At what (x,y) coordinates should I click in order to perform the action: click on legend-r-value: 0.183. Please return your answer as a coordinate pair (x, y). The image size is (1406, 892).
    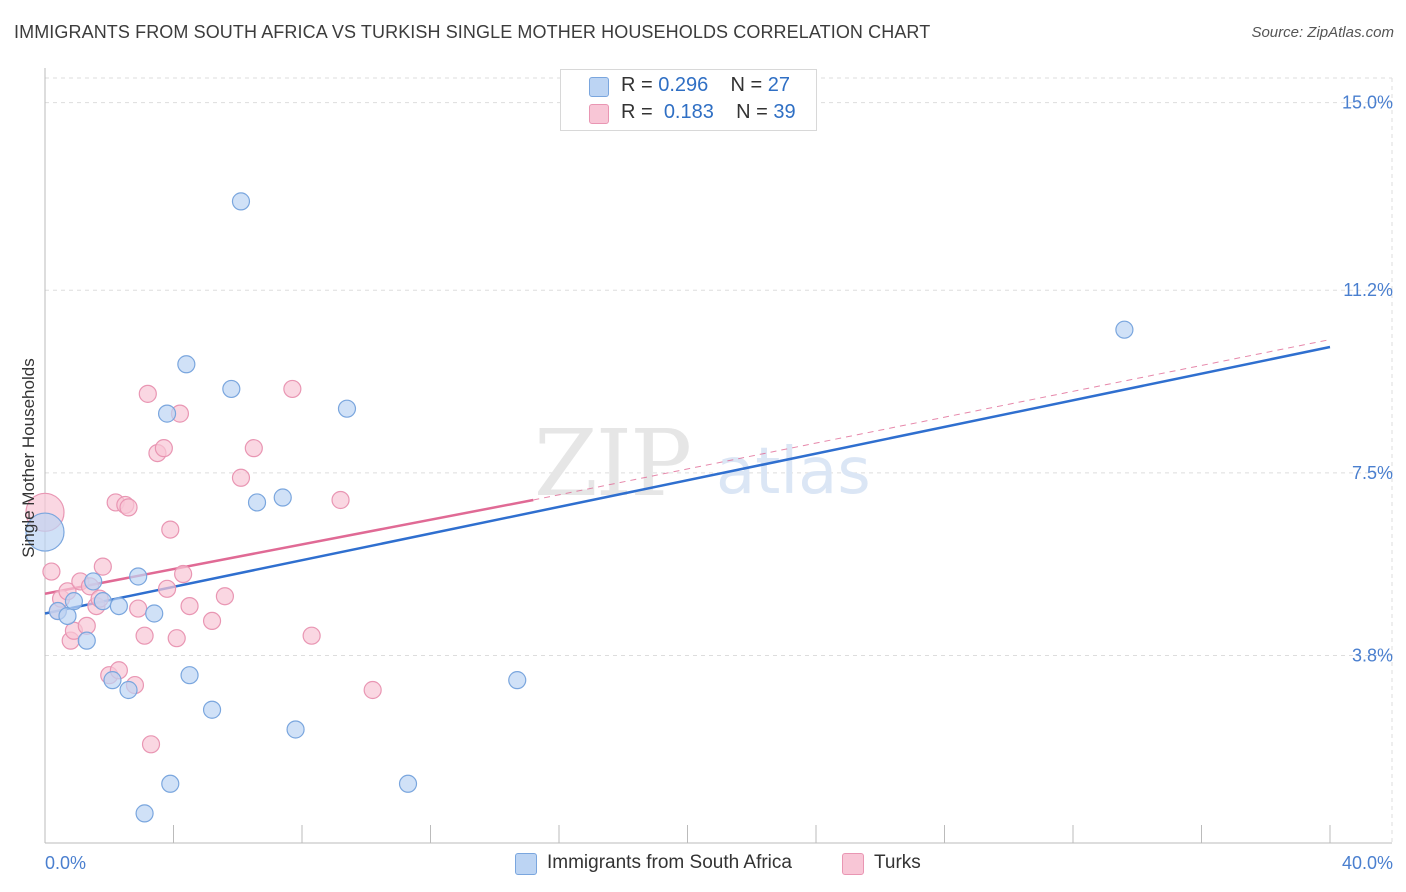
    Looking at the image, I should click on (688, 112).